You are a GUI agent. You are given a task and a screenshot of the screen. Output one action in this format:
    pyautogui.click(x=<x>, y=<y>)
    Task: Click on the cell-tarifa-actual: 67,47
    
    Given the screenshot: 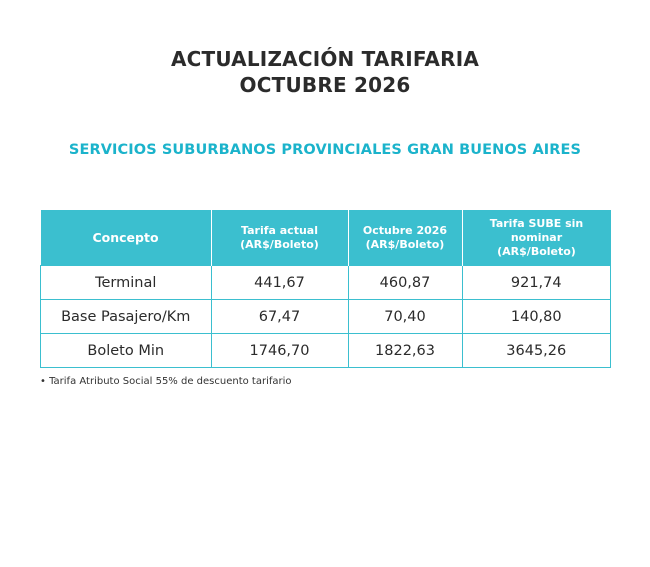 What is the action you would take?
    pyautogui.click(x=279, y=316)
    